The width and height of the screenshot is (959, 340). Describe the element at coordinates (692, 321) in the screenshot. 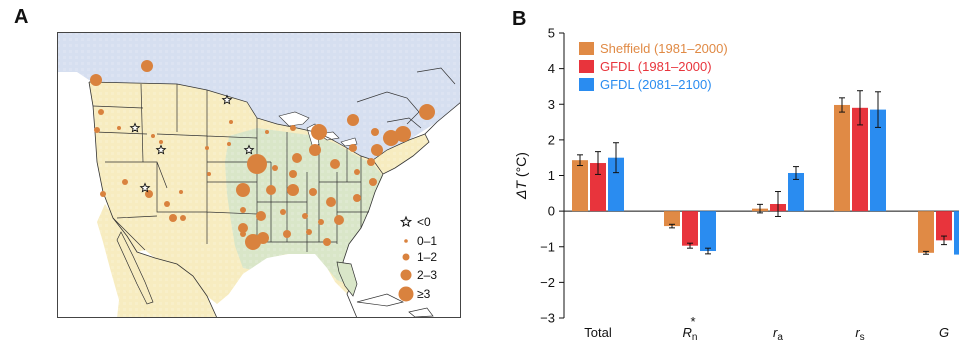

I see `x-tick-label-sup: *` at that location.